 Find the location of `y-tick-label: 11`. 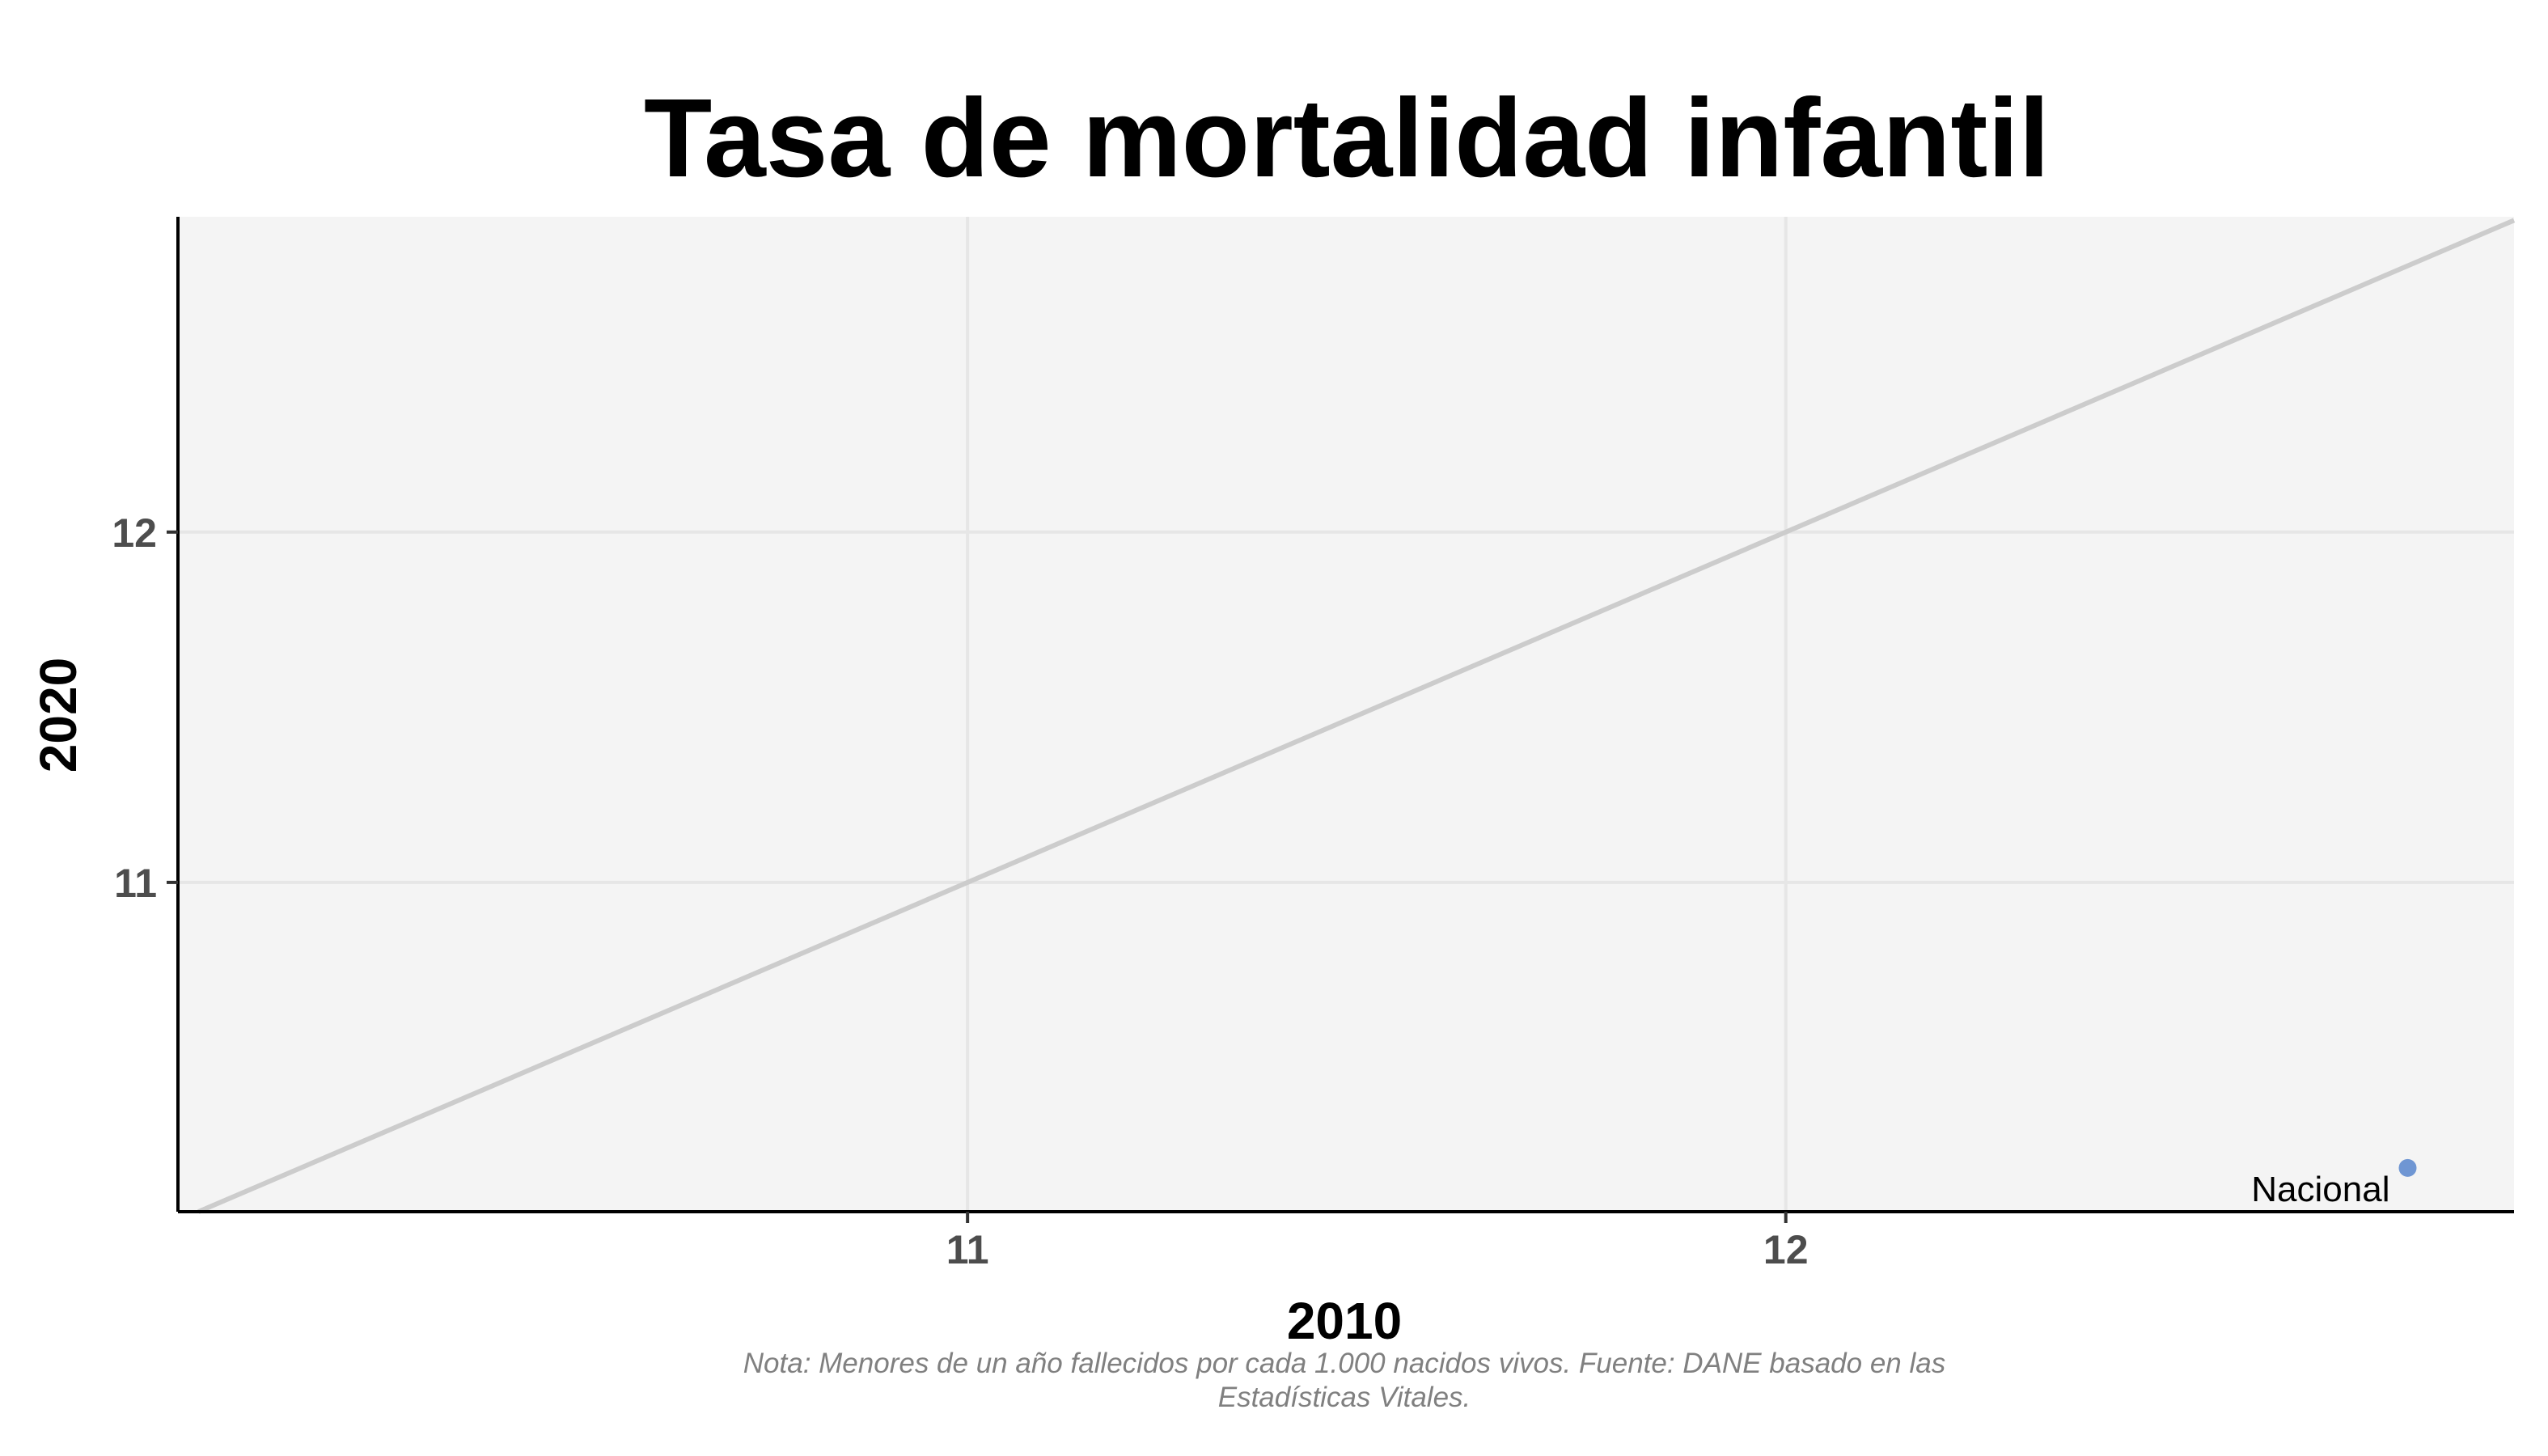

y-tick-label: 11 is located at coordinates (135, 883).